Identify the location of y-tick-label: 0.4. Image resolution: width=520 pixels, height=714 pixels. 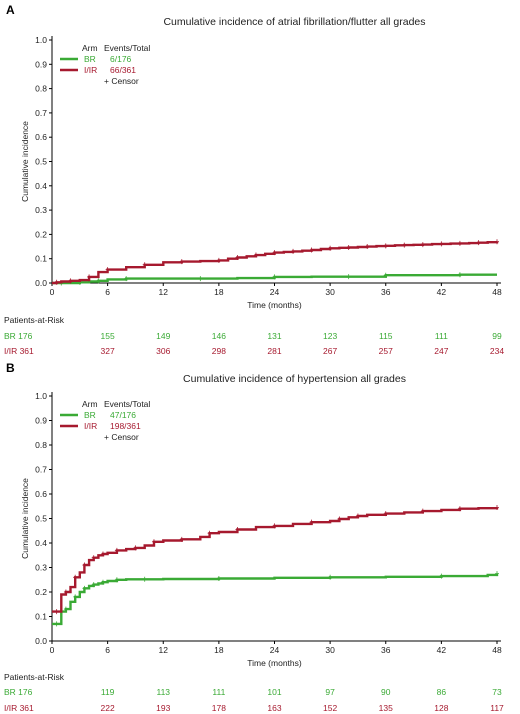
(41, 543).